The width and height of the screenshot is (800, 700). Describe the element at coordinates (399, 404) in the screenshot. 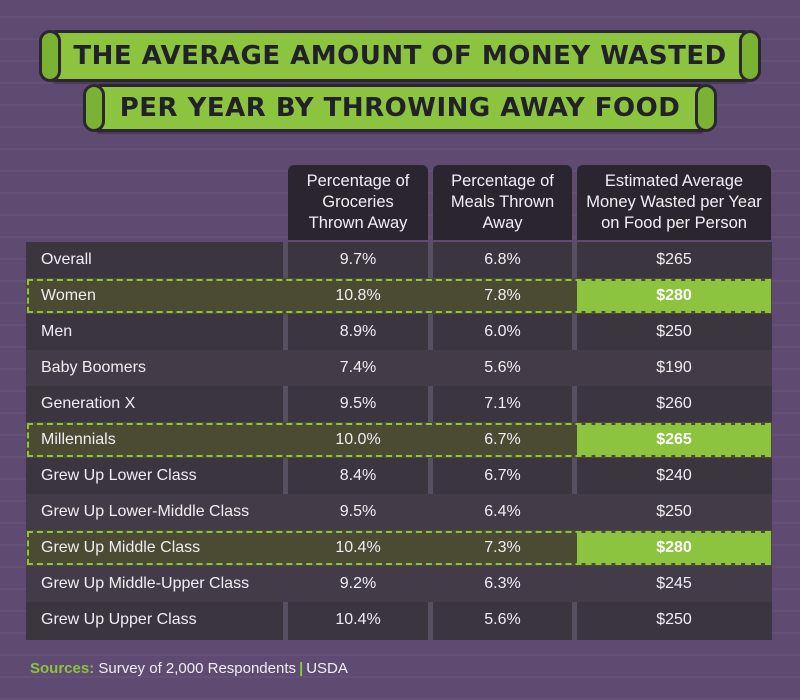

I see `table-row: Generation X 9.5% 7.1% $260` at that location.